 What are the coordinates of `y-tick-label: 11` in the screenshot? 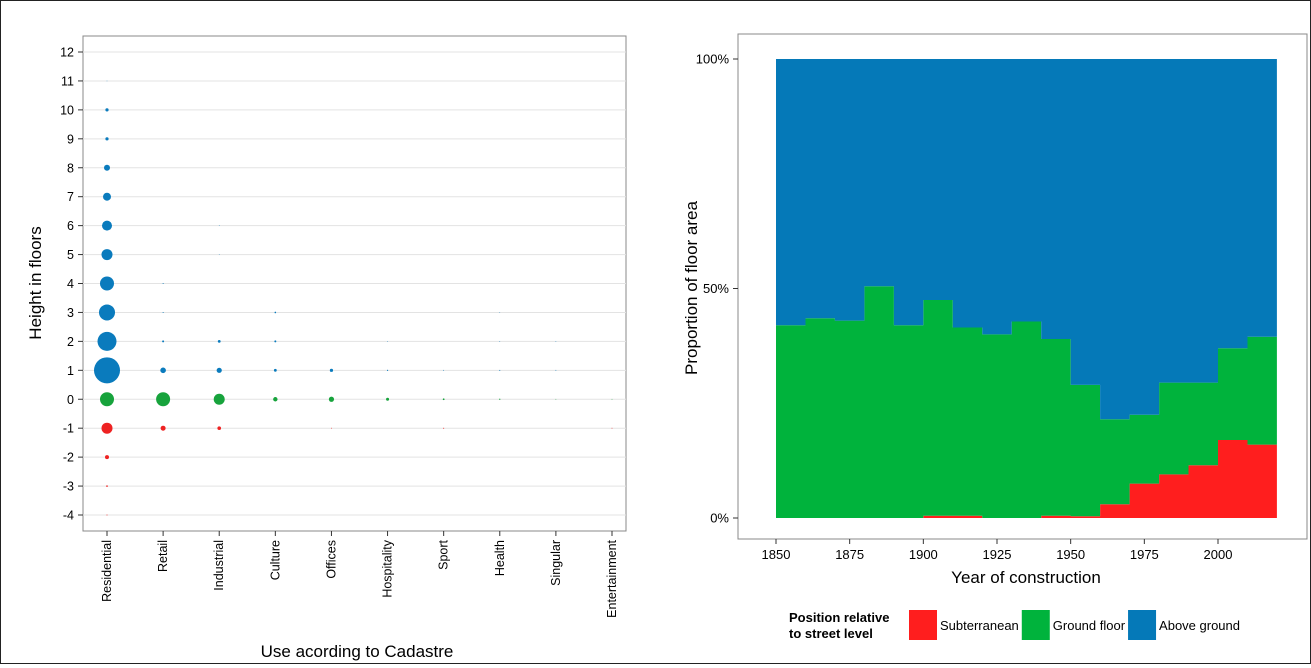 It's located at (67, 81).